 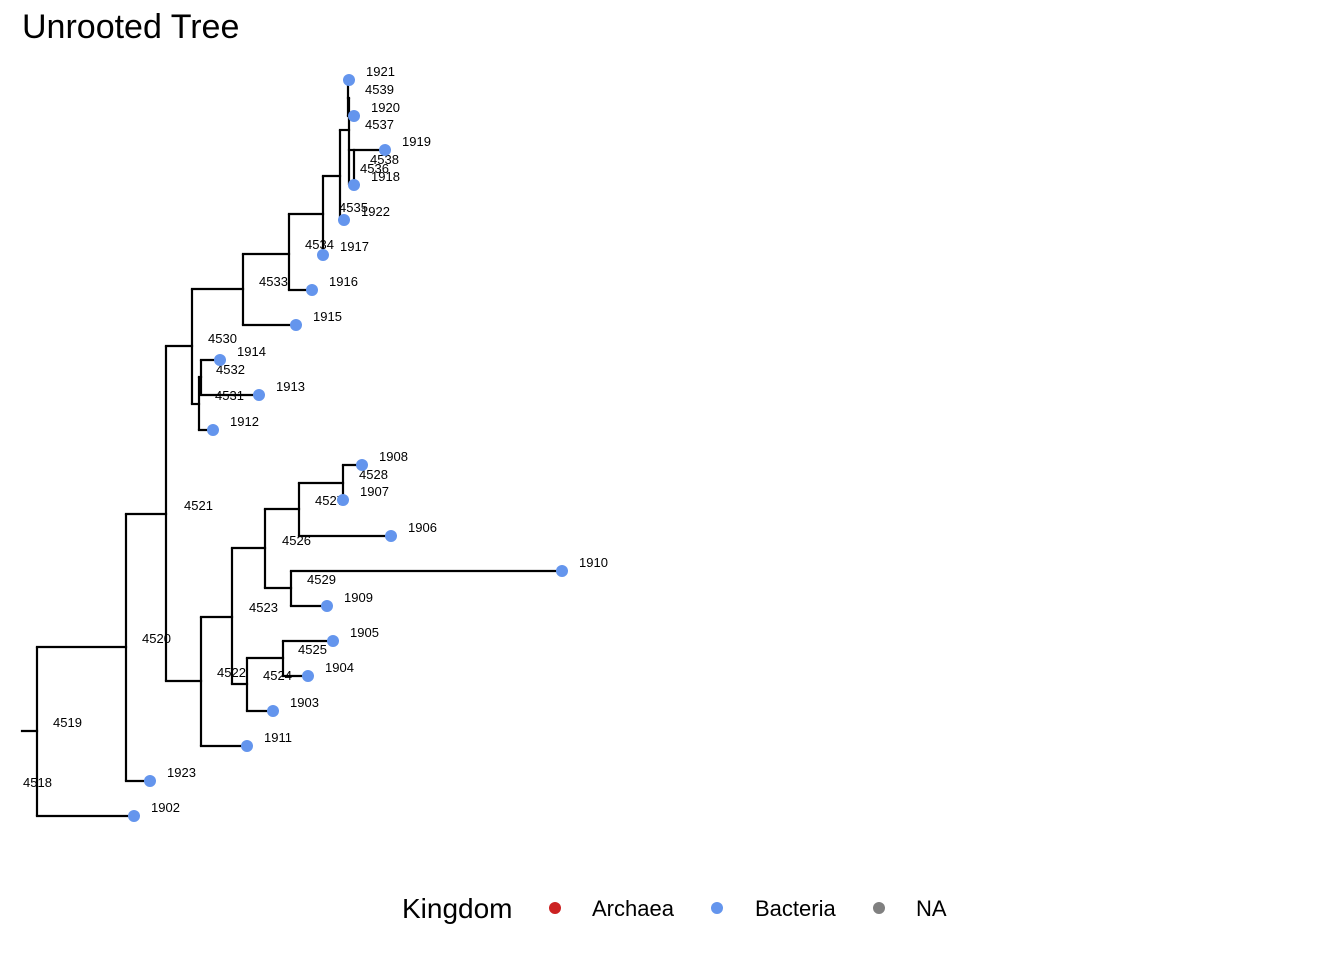 I want to click on tip-label: 1923, so click(x=181, y=772).